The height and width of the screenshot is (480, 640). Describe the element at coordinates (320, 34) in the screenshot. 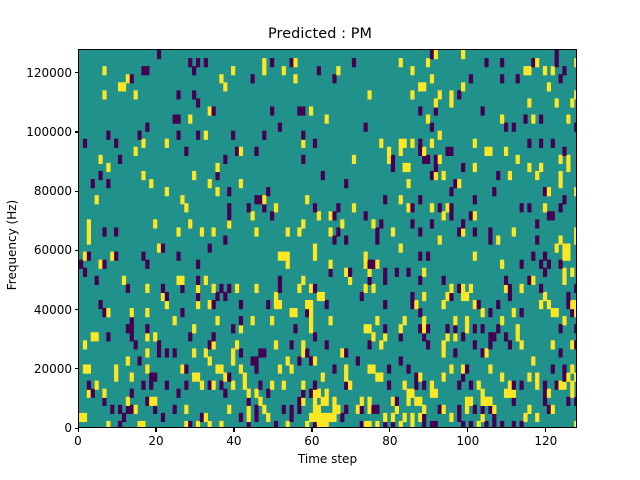

I see `chart-title: Predicted : PM` at that location.